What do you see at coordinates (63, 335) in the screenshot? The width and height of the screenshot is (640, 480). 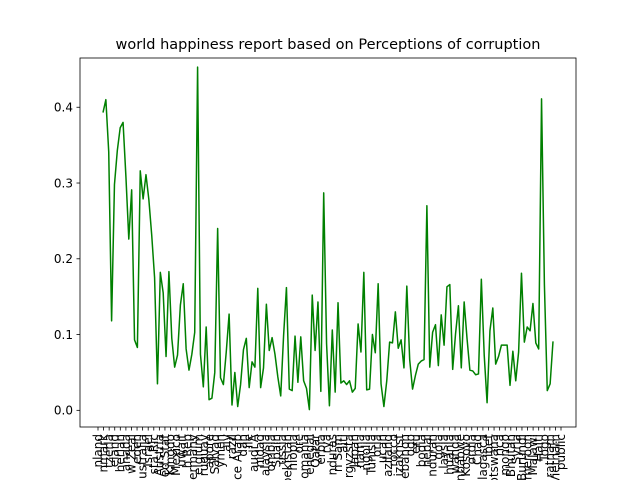 I see `y-tick-label: 0.1` at bounding box center [63, 335].